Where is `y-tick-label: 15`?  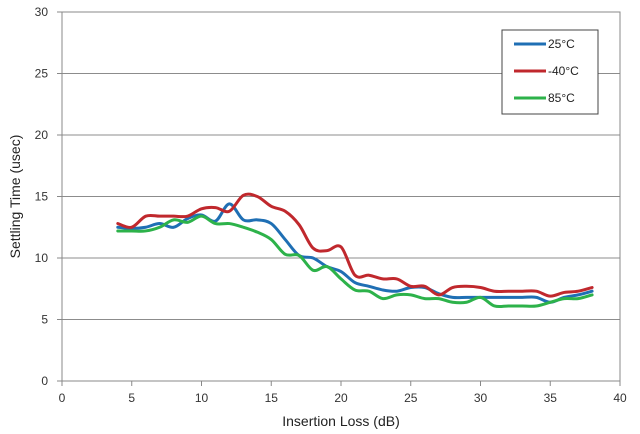 y-tick-label: 15 is located at coordinates (42, 197).